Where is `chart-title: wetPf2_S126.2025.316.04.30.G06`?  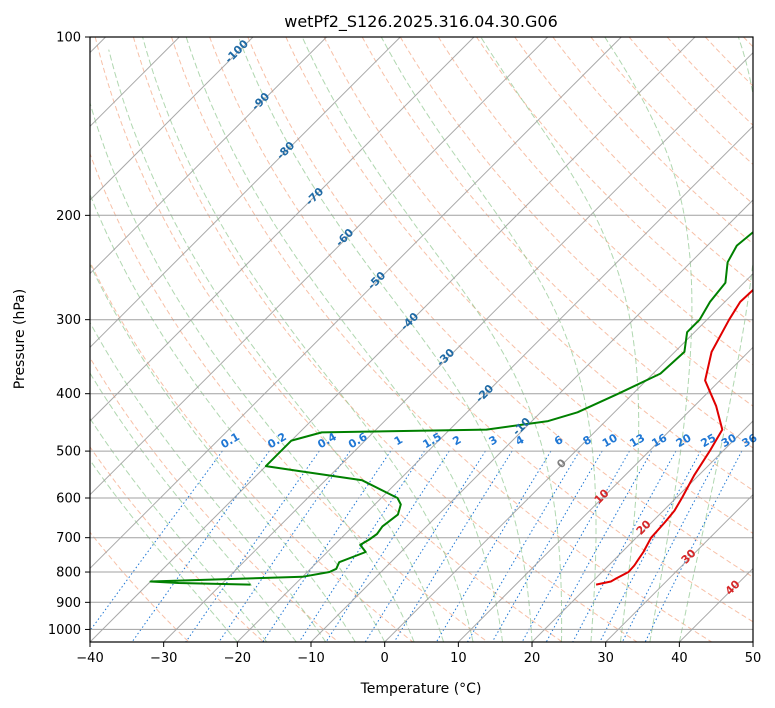
chart-title: wetPf2_S126.2025.316.04.30.G06 is located at coordinates (421, 22).